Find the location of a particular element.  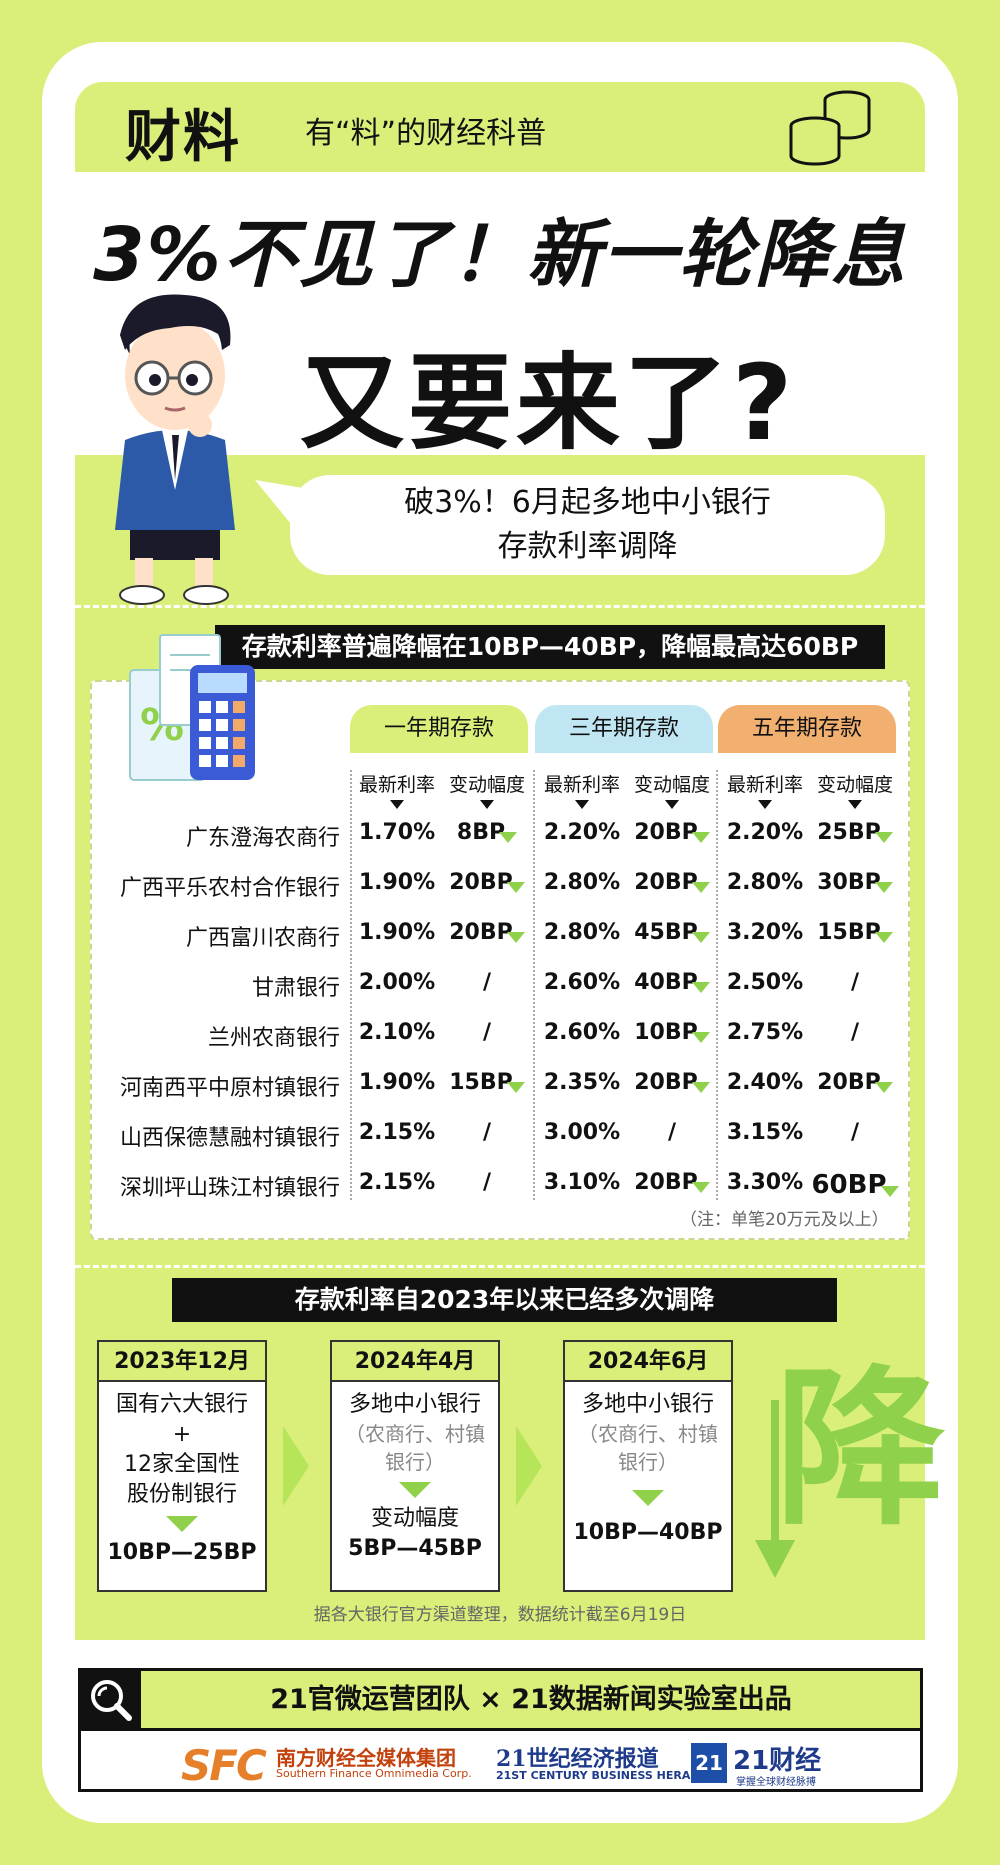

cell-value: 3.00% is located at coordinates (582, 1132).